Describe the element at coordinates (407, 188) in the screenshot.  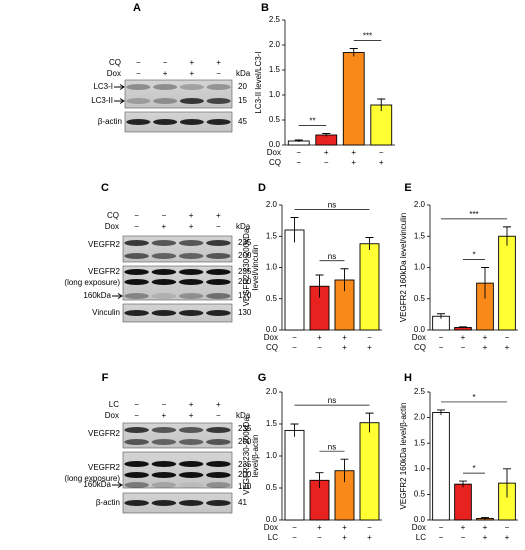
I see `panel-label: E` at that location.